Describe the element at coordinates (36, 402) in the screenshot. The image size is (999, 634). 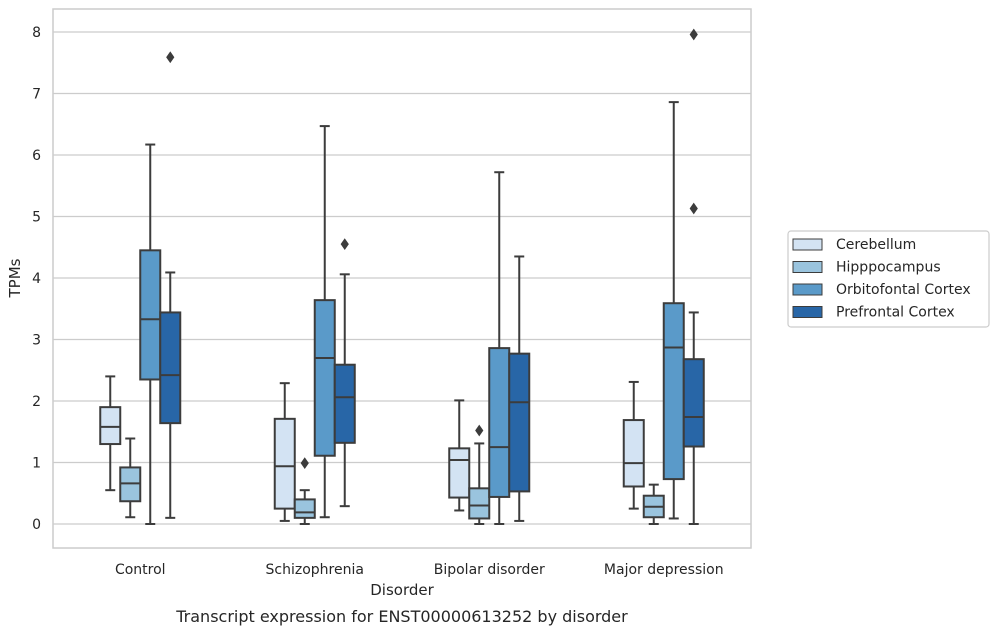
I see `y-tick-label: 2` at that location.